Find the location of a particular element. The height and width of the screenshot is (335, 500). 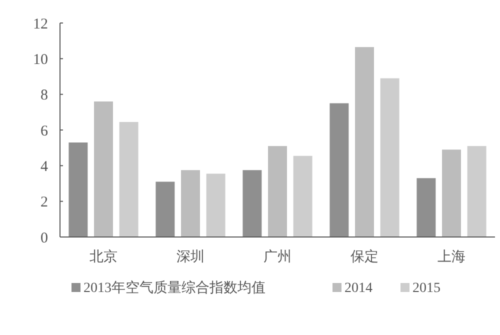

x-tick-label: 广州 is located at coordinates (278, 257).